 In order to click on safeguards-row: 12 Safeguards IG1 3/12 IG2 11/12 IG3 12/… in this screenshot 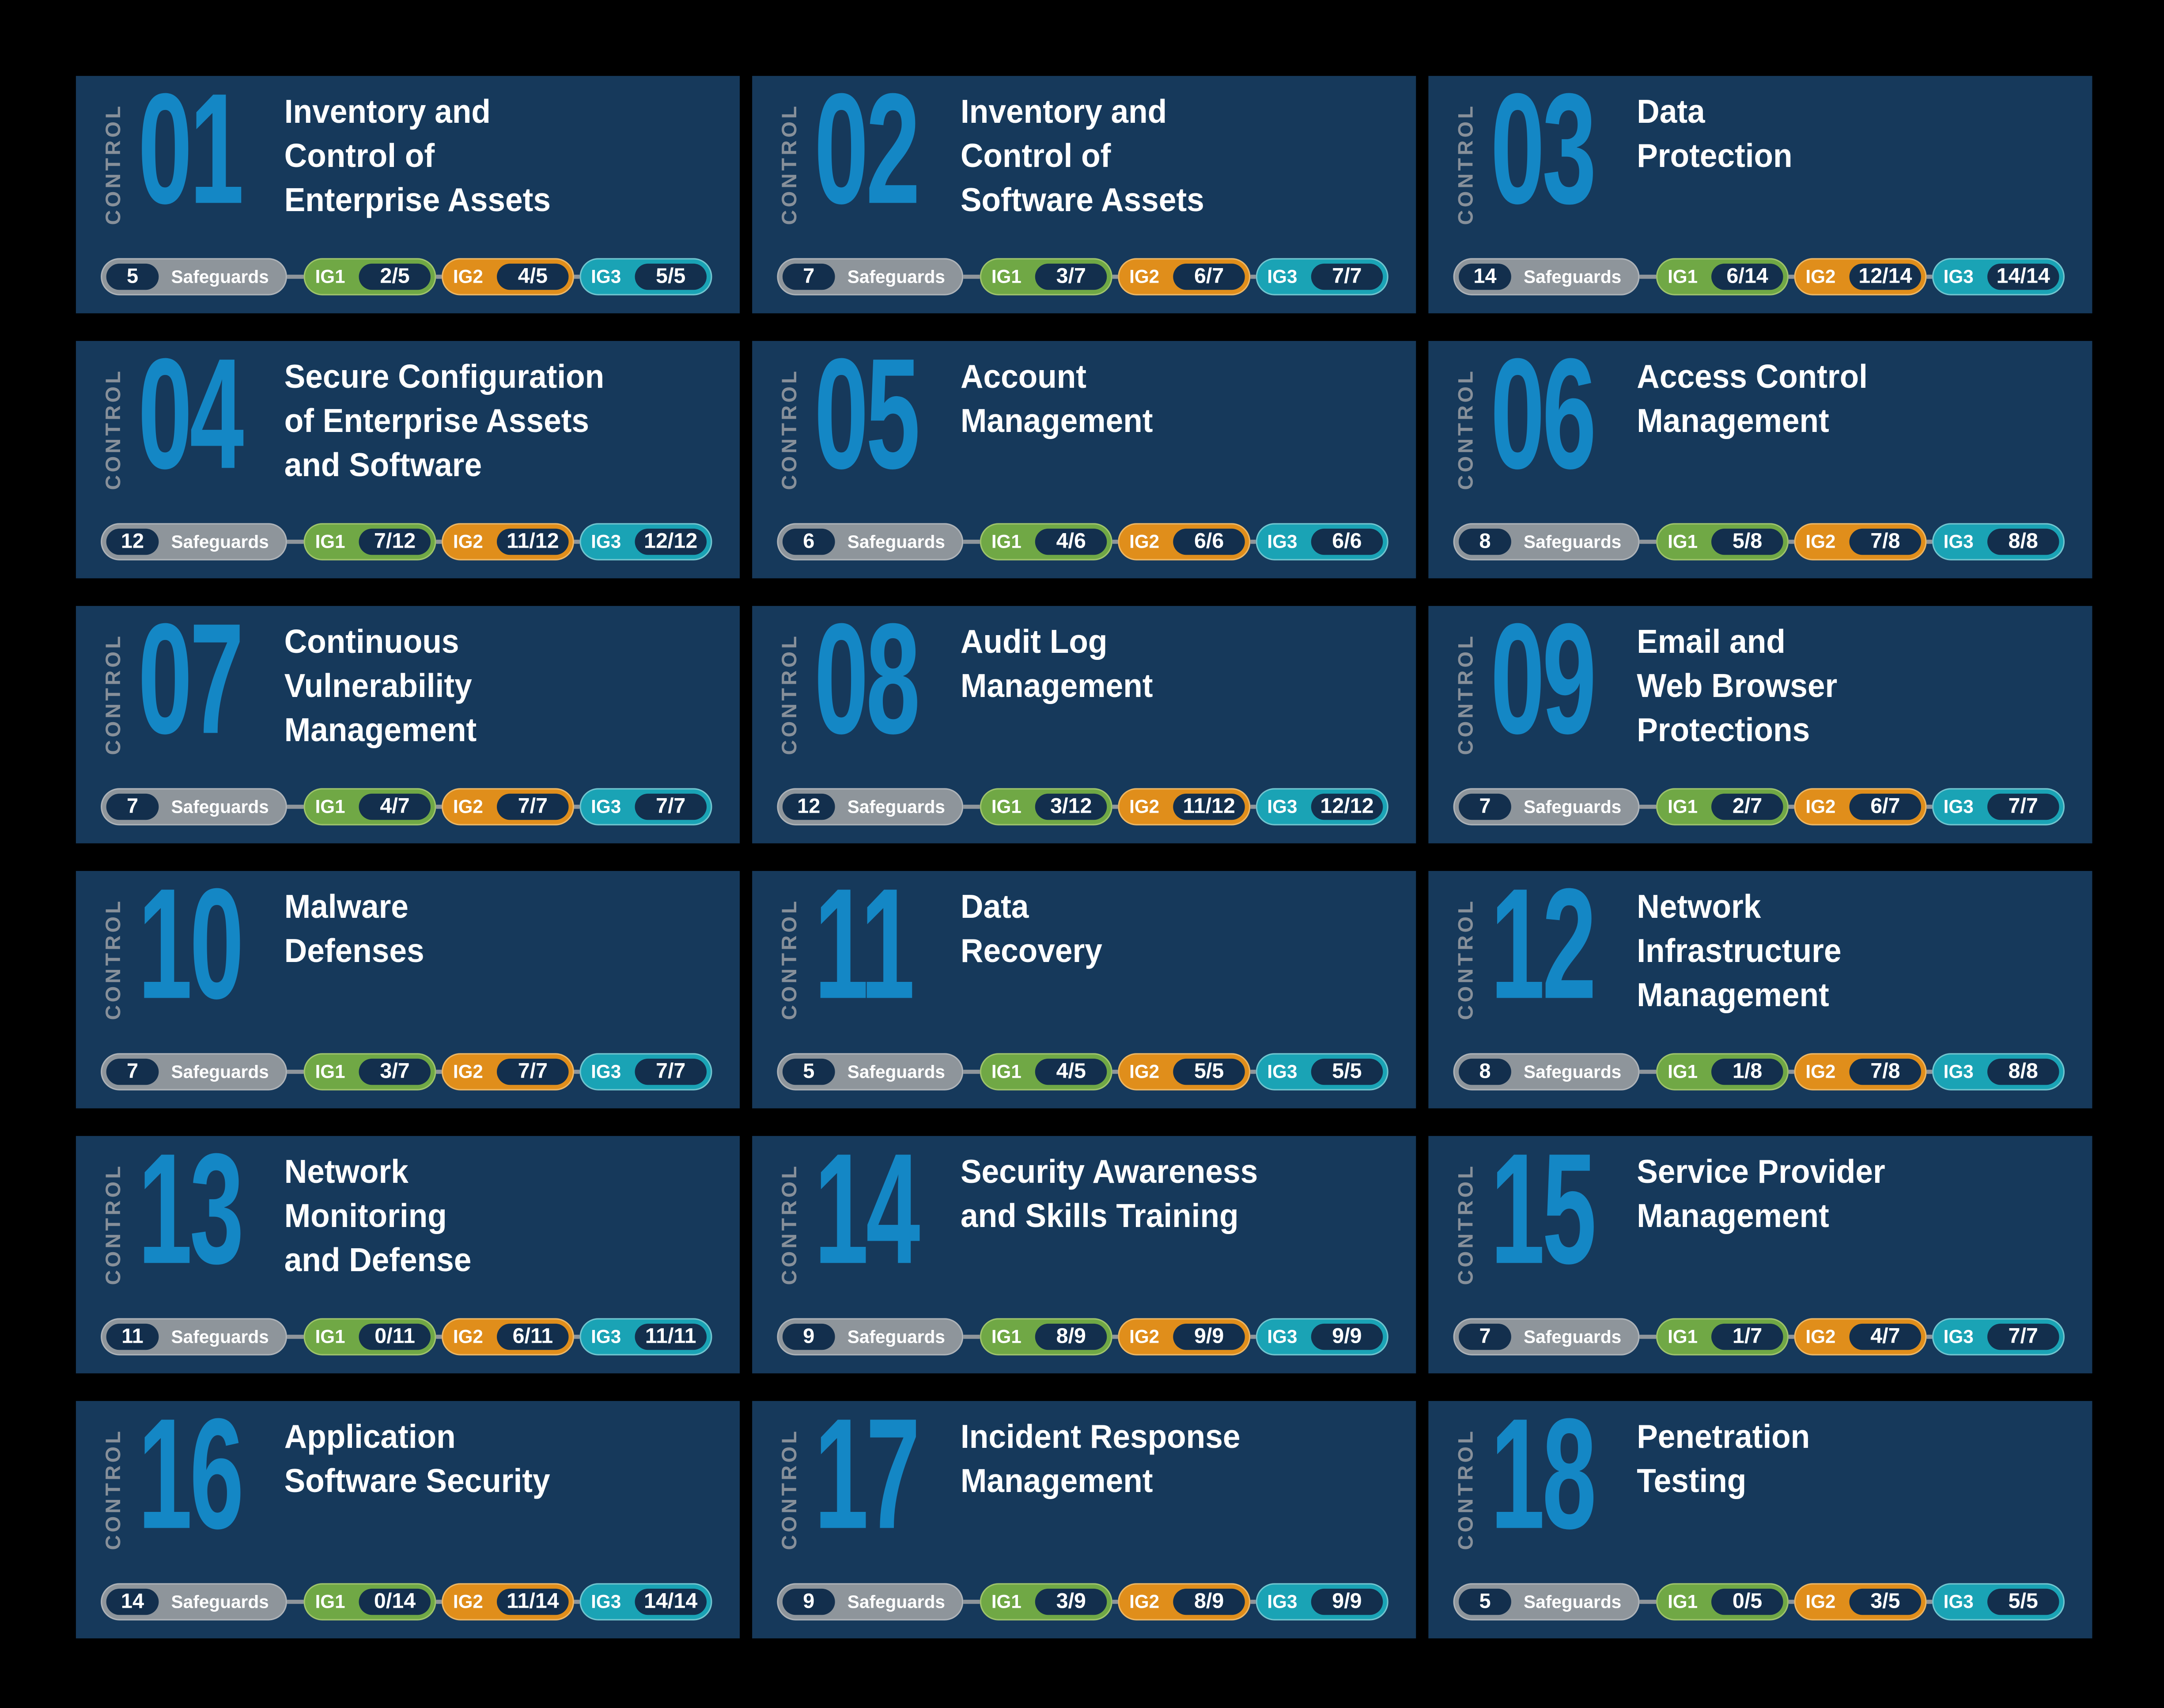, I will do `click(1083, 807)`.